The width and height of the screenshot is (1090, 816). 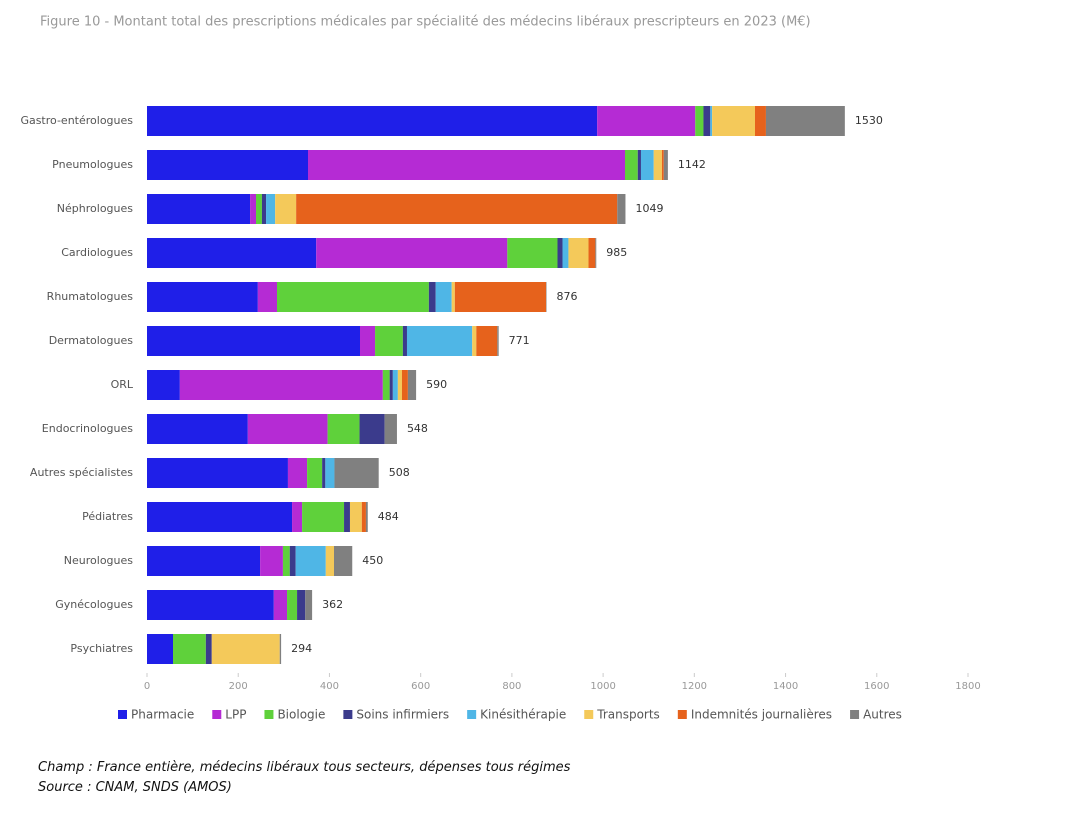 What do you see at coordinates (869, 120) in the screenshot?
I see `value-label: 1530` at bounding box center [869, 120].